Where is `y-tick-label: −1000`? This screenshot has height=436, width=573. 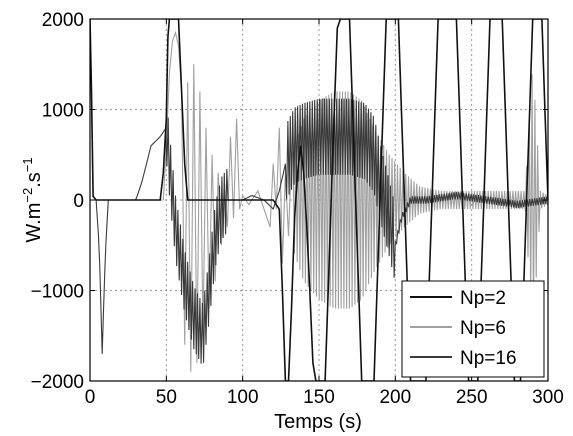 y-tick-label: −1000 is located at coordinates (57, 292).